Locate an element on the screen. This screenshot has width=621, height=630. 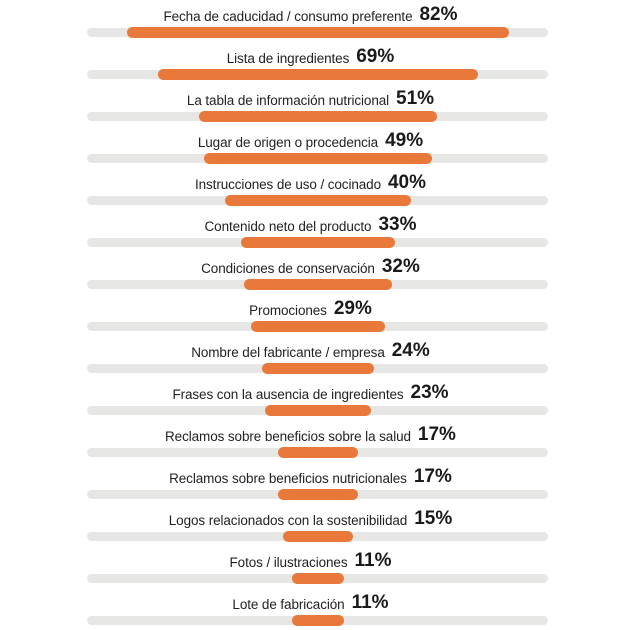
chart-row: Instrucciones de uso / cocinado 40% is located at coordinates (310, 189).